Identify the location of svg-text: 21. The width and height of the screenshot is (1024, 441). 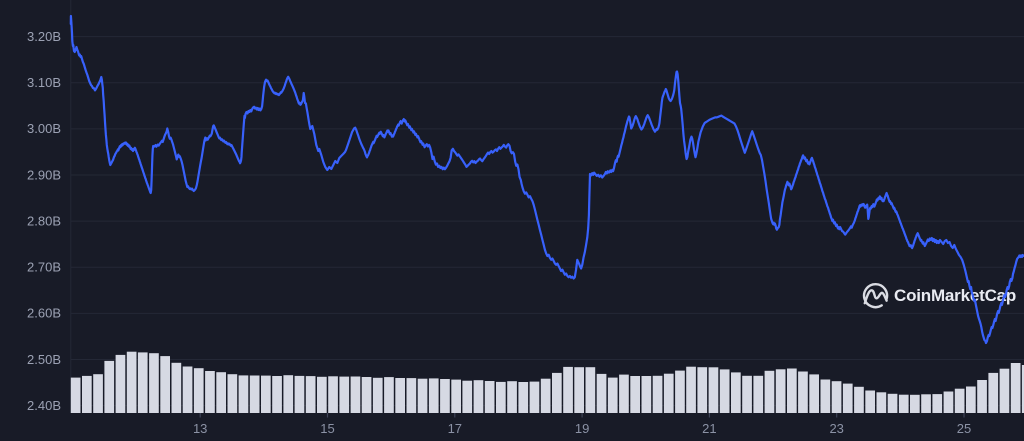
(709, 428).